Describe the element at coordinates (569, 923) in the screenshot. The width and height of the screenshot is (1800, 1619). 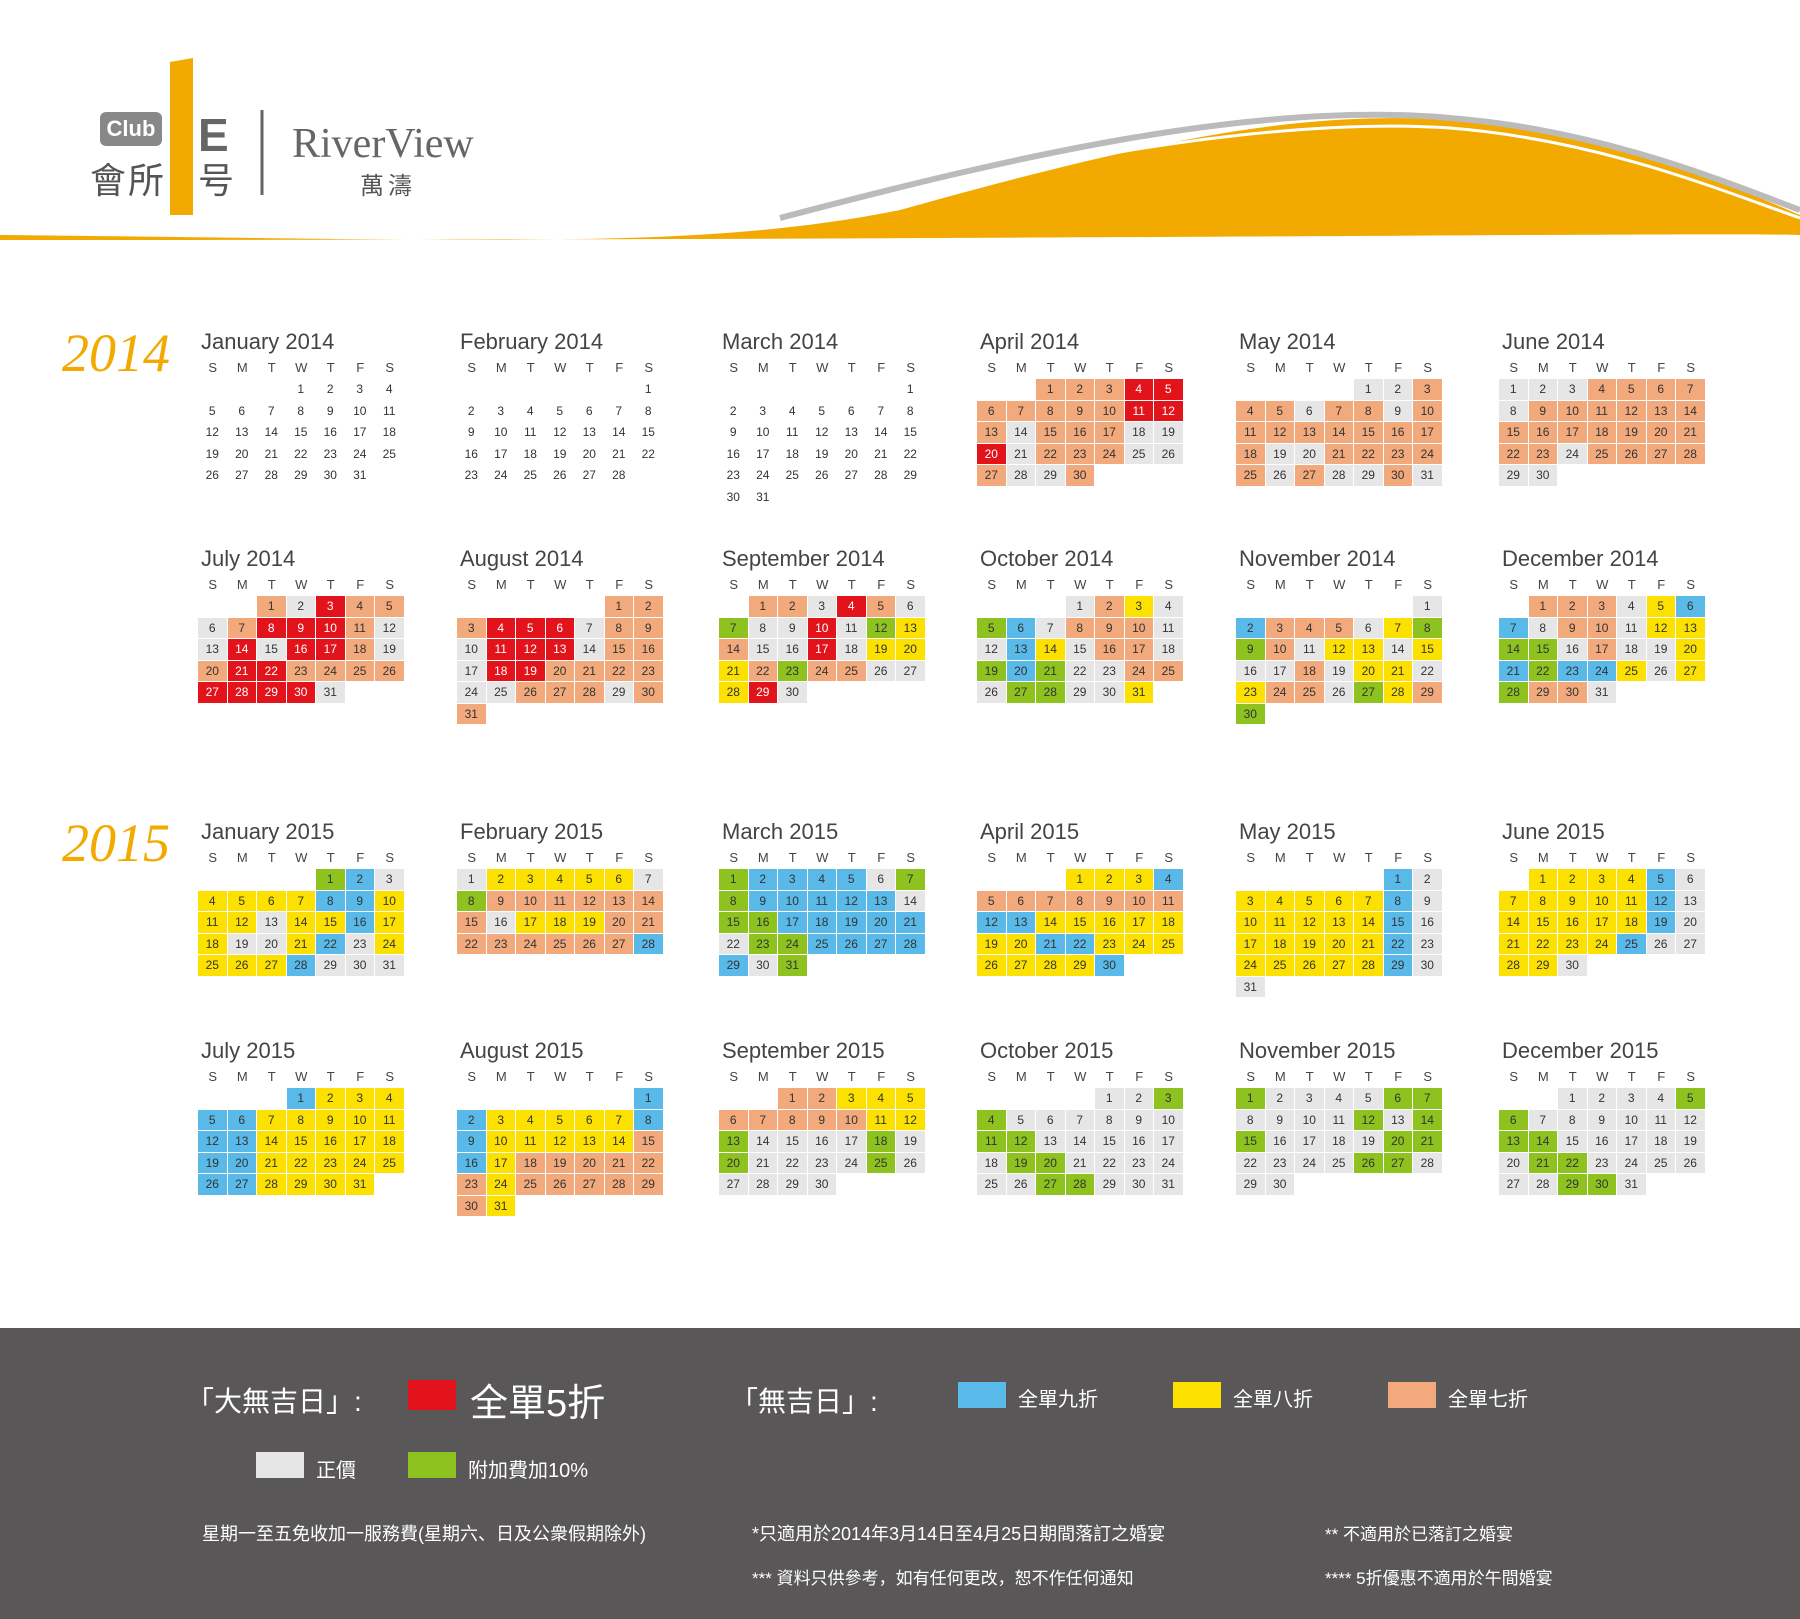
I see `week-row: 15 16 17 18 19 20 21` at that location.